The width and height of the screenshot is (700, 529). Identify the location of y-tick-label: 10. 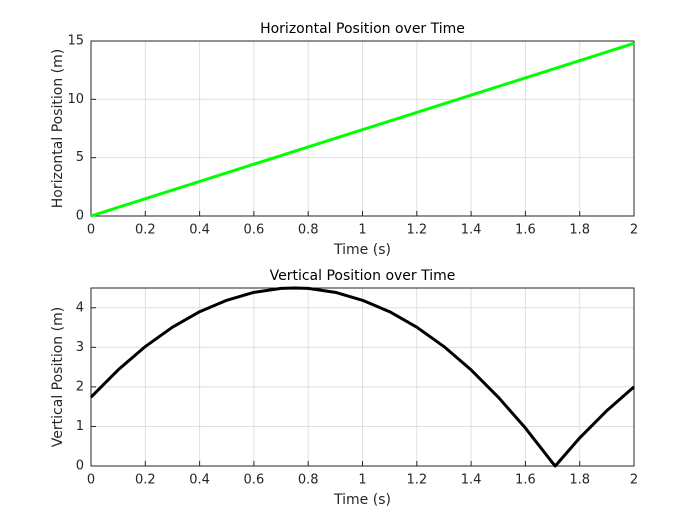
(75, 99).